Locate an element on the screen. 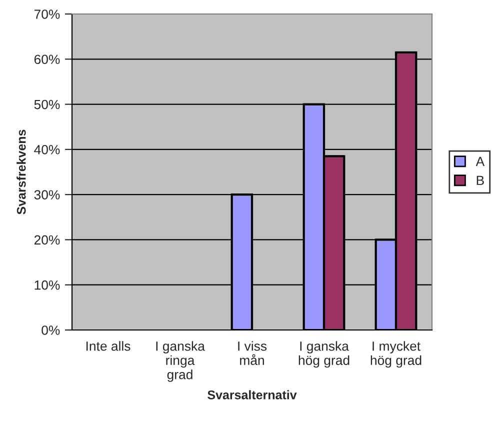 Image resolution: width=497 pixels, height=439 pixels. y-axis-title: Svarsfrekvens is located at coordinates (21, 172).